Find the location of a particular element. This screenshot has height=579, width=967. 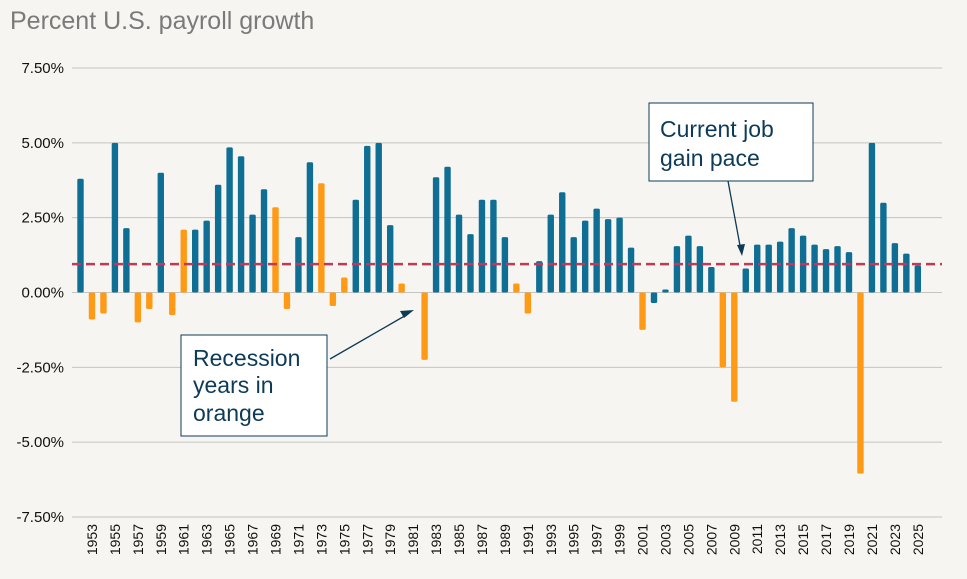

bar-1992 is located at coordinates (539, 277).